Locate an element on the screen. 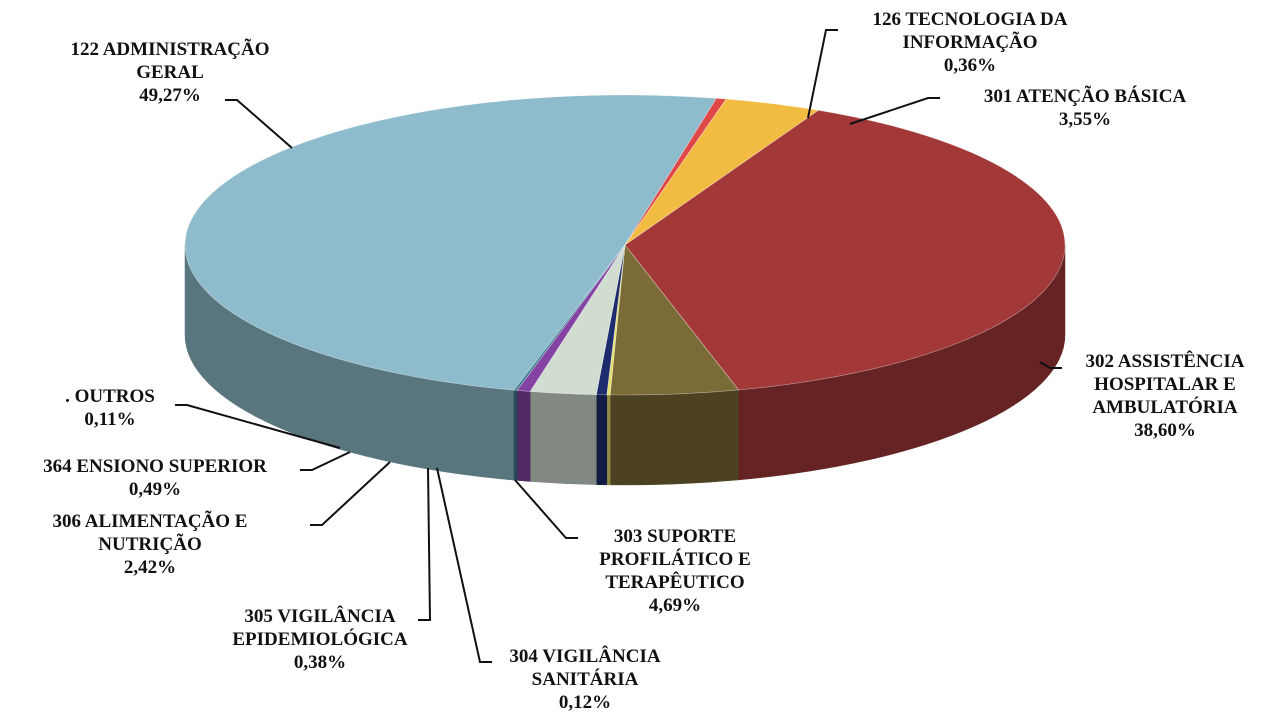 This screenshot has width=1276, height=717. value-label: 3,55% is located at coordinates (1085, 119).